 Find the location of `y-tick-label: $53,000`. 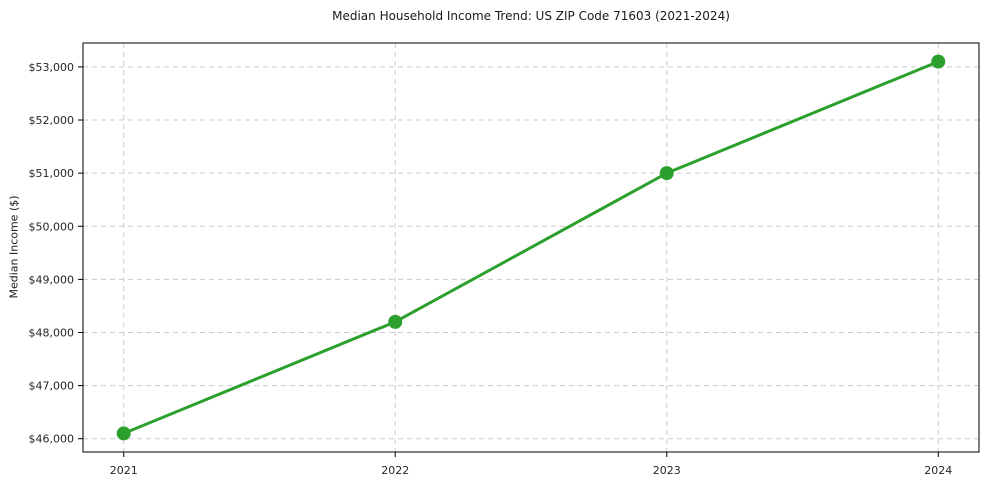

y-tick-label: $53,000 is located at coordinates (52, 67).